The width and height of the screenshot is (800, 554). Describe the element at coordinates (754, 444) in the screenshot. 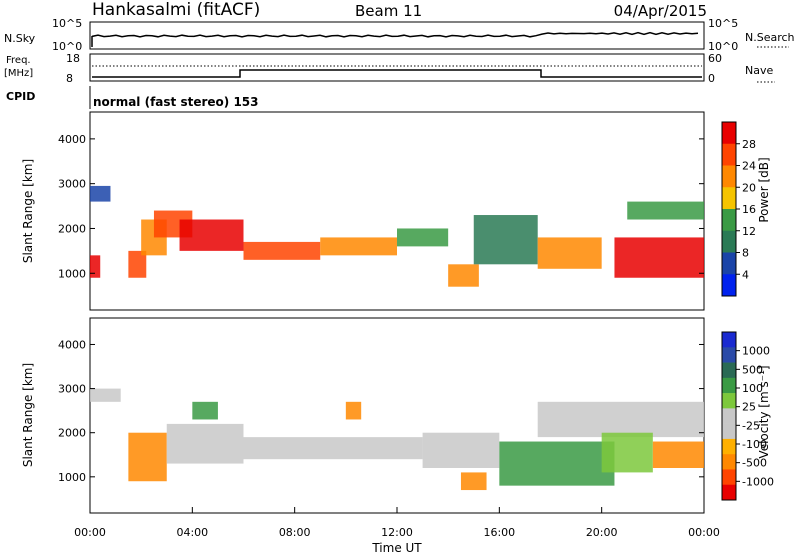

I see `velocity-colorbar-tick-label: -100` at that location.